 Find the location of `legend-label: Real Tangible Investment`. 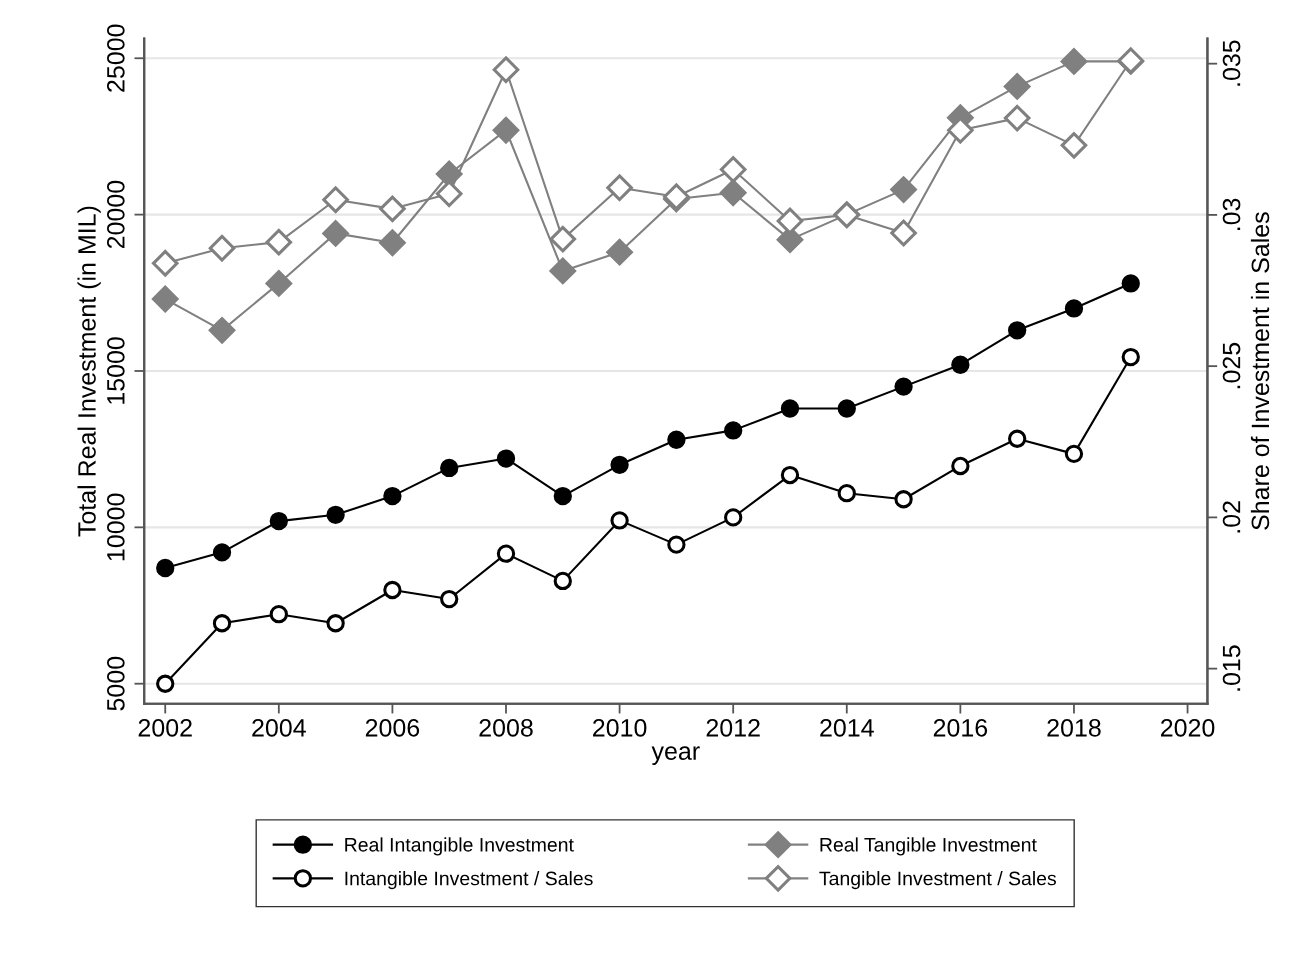

legend-label: Real Tangible Investment is located at coordinates (928, 846).